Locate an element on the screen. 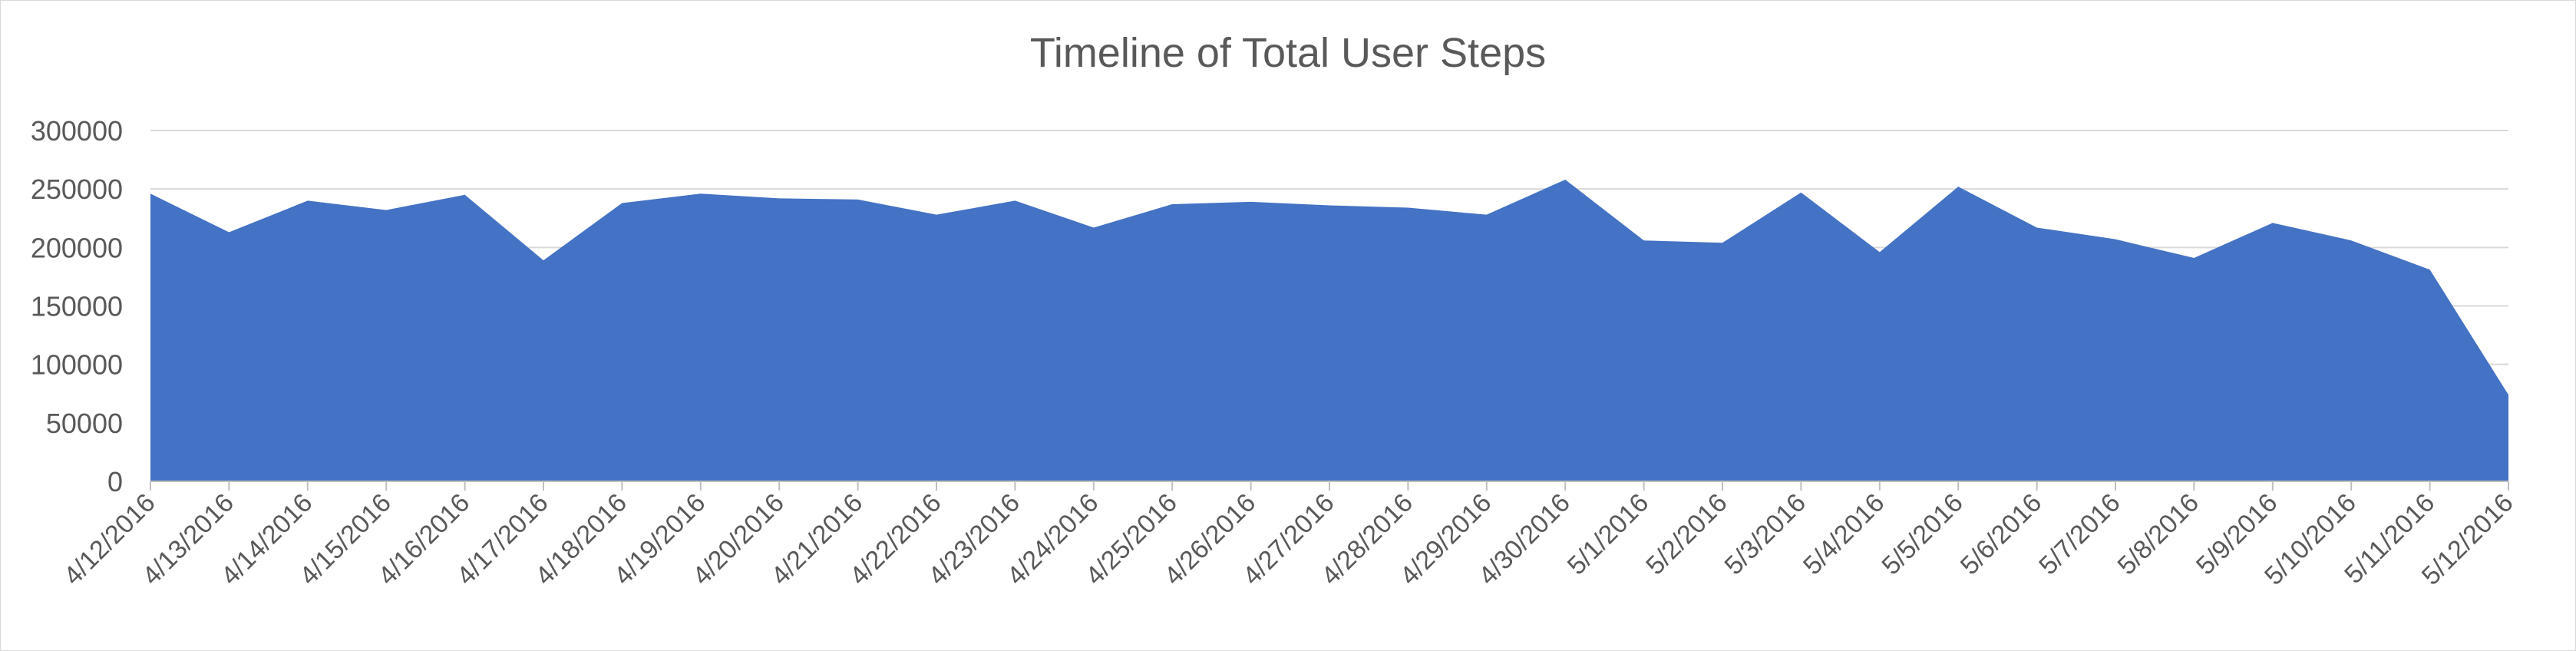 The width and height of the screenshot is (2576, 651). x-tick-label-5/6/2016: 5/6/2016 is located at coordinates (2001, 534).